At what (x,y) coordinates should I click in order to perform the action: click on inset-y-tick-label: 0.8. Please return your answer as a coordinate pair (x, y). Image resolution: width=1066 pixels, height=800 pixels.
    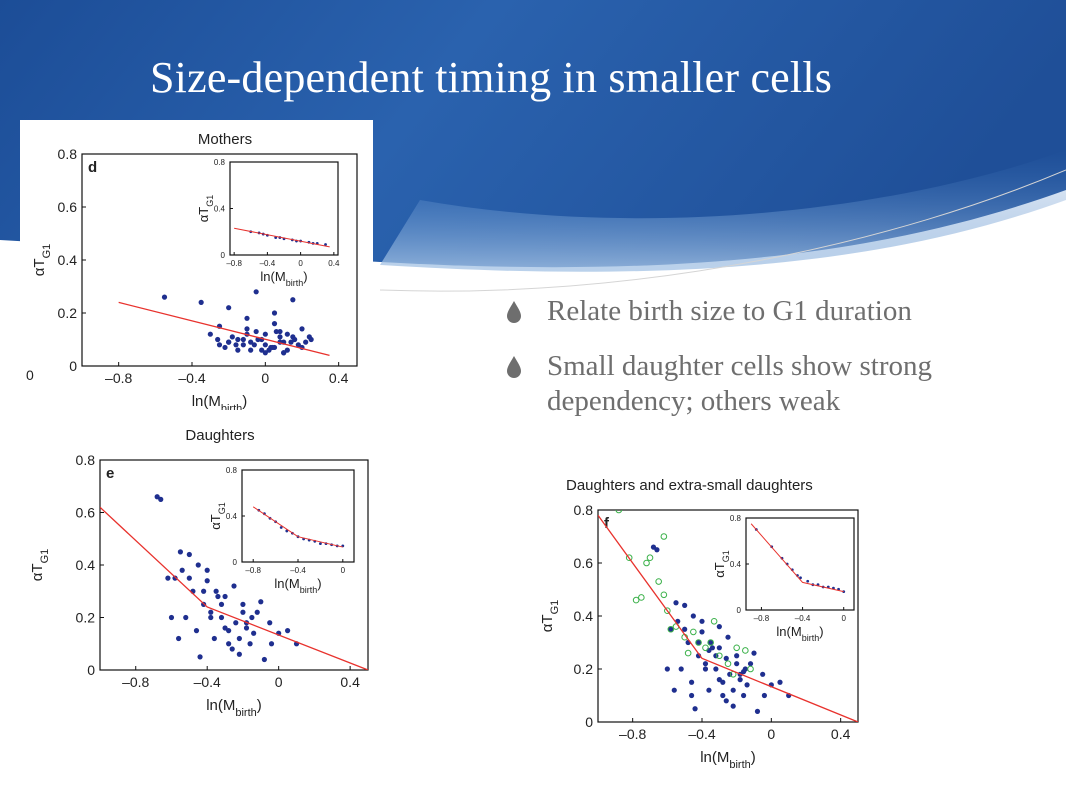
    Looking at the image, I should click on (232, 470).